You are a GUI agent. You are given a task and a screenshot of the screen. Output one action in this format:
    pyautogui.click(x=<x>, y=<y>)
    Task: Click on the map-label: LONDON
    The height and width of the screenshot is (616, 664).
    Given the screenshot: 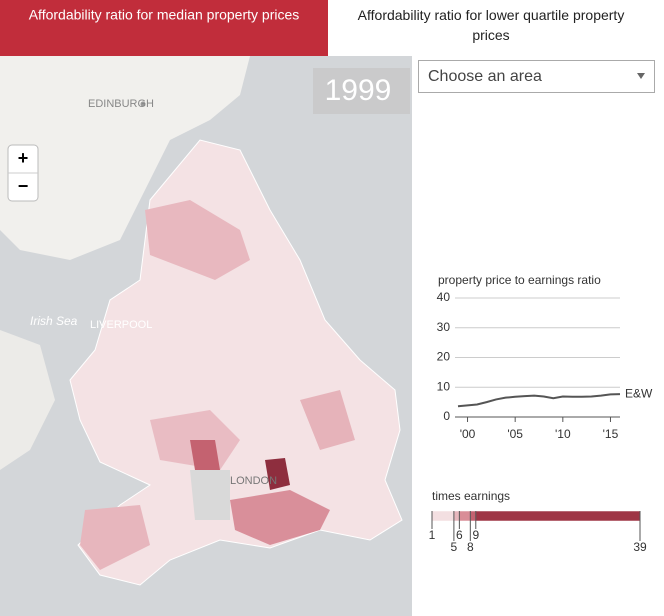 What is the action you would take?
    pyautogui.click(x=253, y=481)
    